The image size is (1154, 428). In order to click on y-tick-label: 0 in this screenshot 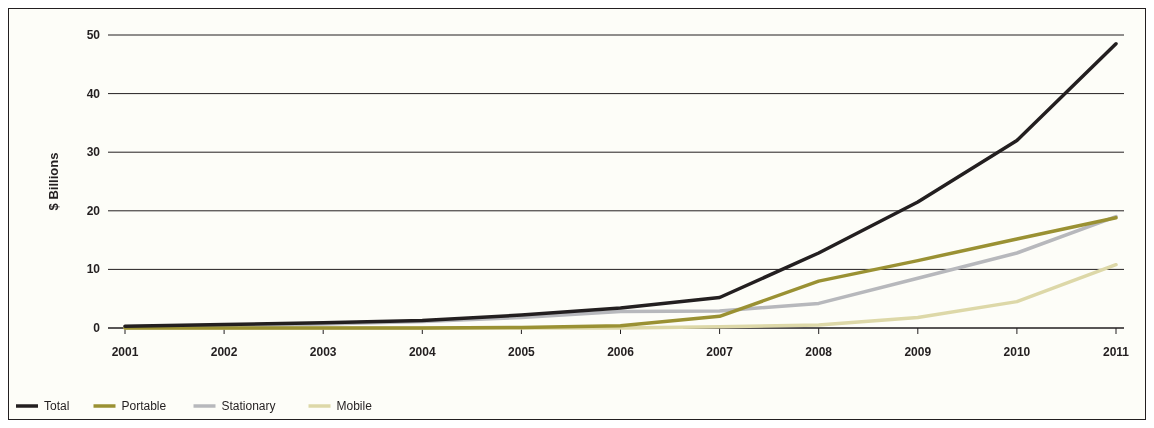, I will do `click(97, 328)`.